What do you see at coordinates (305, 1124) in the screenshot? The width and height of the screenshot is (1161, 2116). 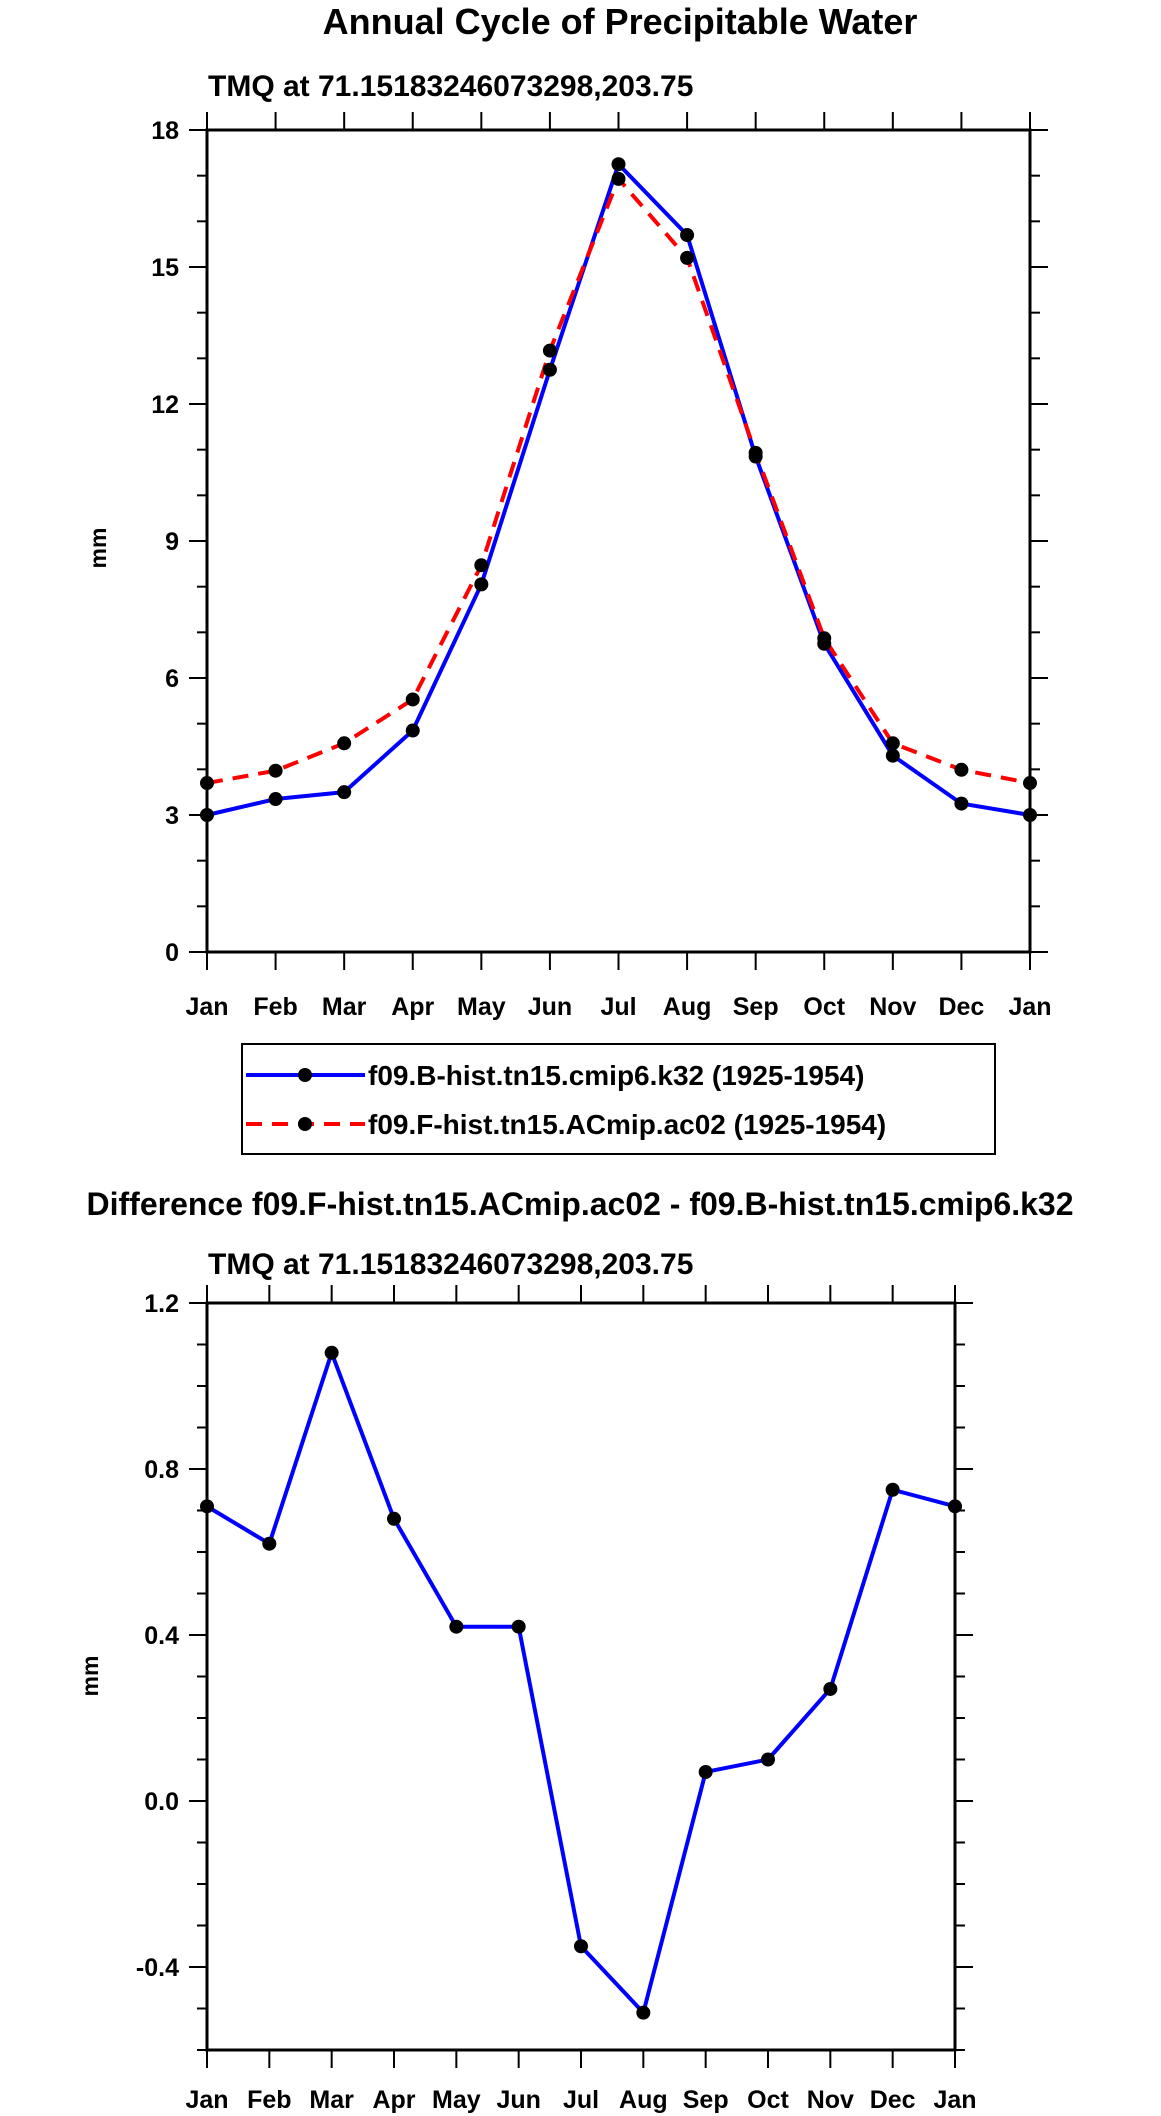 I see `legend-marker-series2` at bounding box center [305, 1124].